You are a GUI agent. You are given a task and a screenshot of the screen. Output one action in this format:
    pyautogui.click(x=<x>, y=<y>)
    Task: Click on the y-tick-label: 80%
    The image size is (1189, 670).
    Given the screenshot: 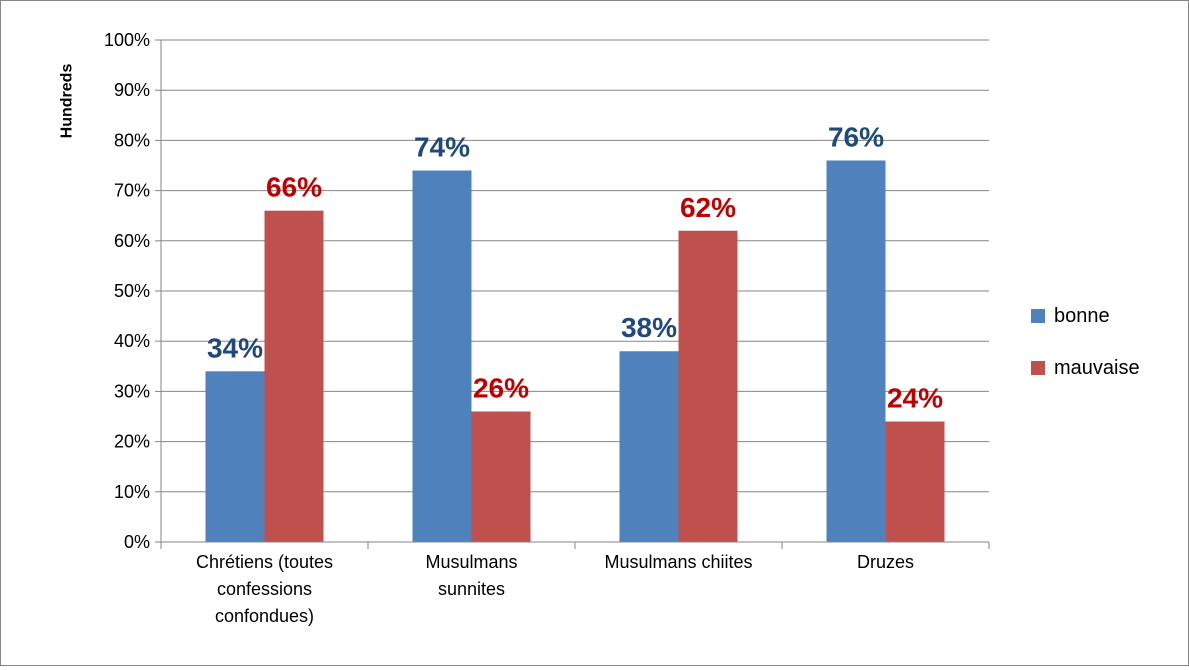 What is the action you would take?
    pyautogui.click(x=132, y=140)
    